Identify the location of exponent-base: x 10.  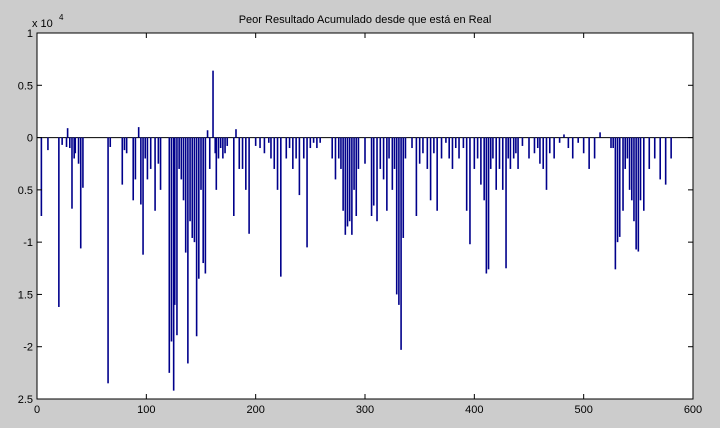
(42, 24).